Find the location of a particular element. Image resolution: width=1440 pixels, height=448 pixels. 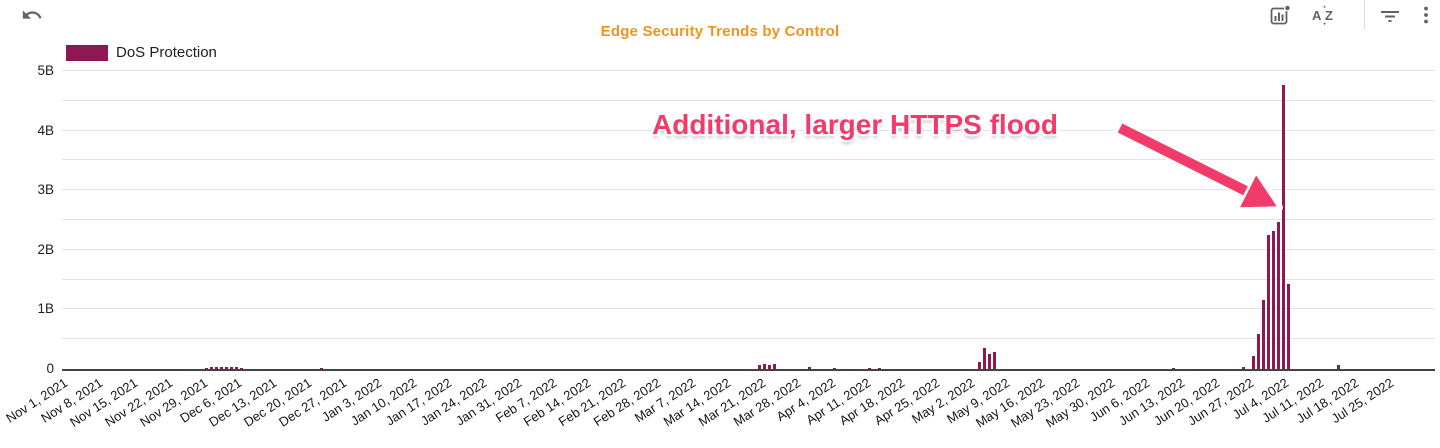

toolbar: Edge Security Trends by Control A Z is located at coordinates (720, 20).